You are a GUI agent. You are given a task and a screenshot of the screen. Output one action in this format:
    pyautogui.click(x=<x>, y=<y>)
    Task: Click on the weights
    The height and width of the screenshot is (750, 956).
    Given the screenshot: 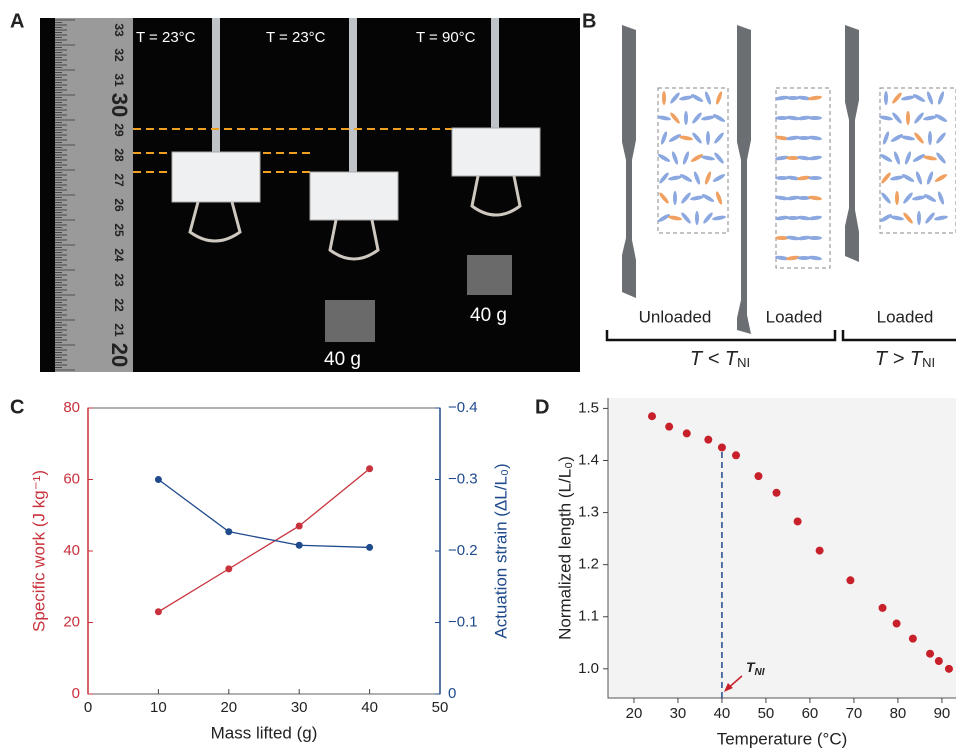 What is the action you would take?
    pyautogui.click(x=418, y=298)
    